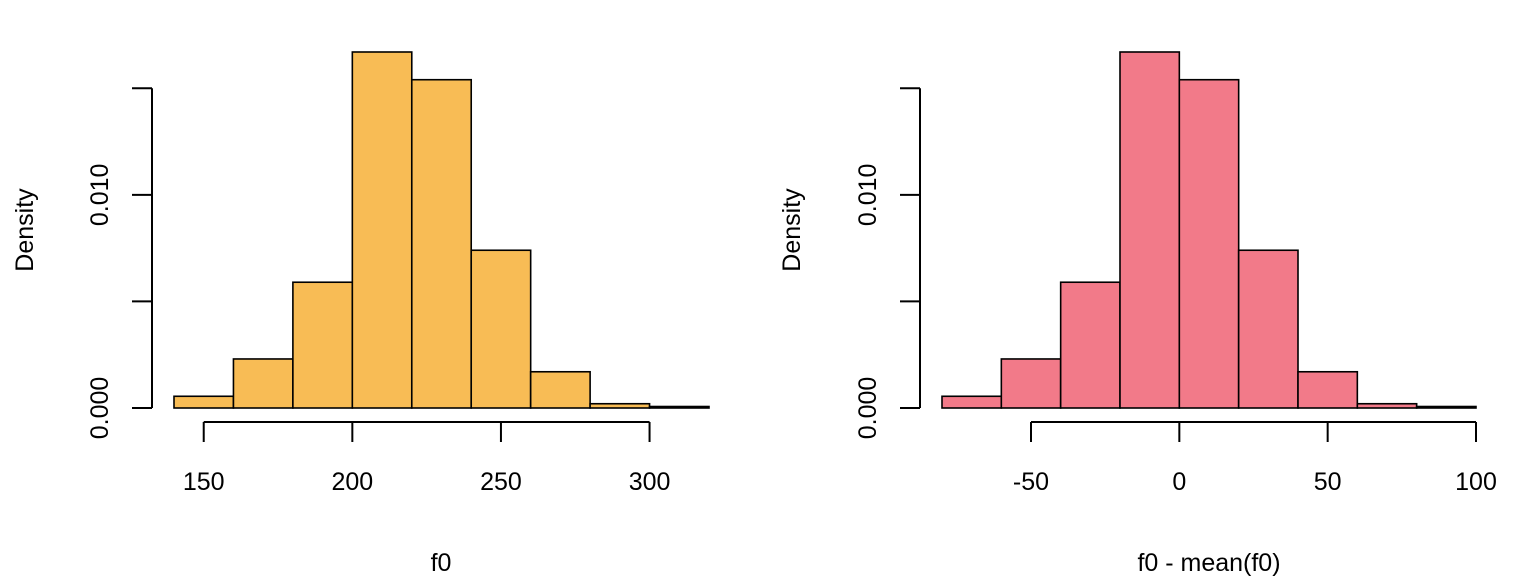  Describe the element at coordinates (441, 562) in the screenshot. I see `x-axis-title: f0` at that location.